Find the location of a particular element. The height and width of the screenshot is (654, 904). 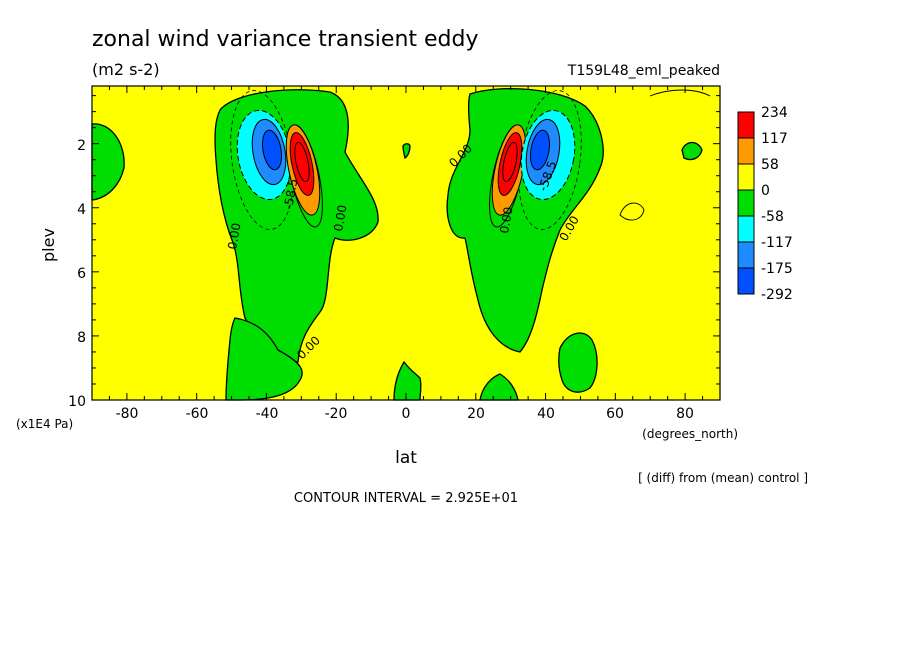

run-label: T159L48_eml_peaked is located at coordinates (643, 71).